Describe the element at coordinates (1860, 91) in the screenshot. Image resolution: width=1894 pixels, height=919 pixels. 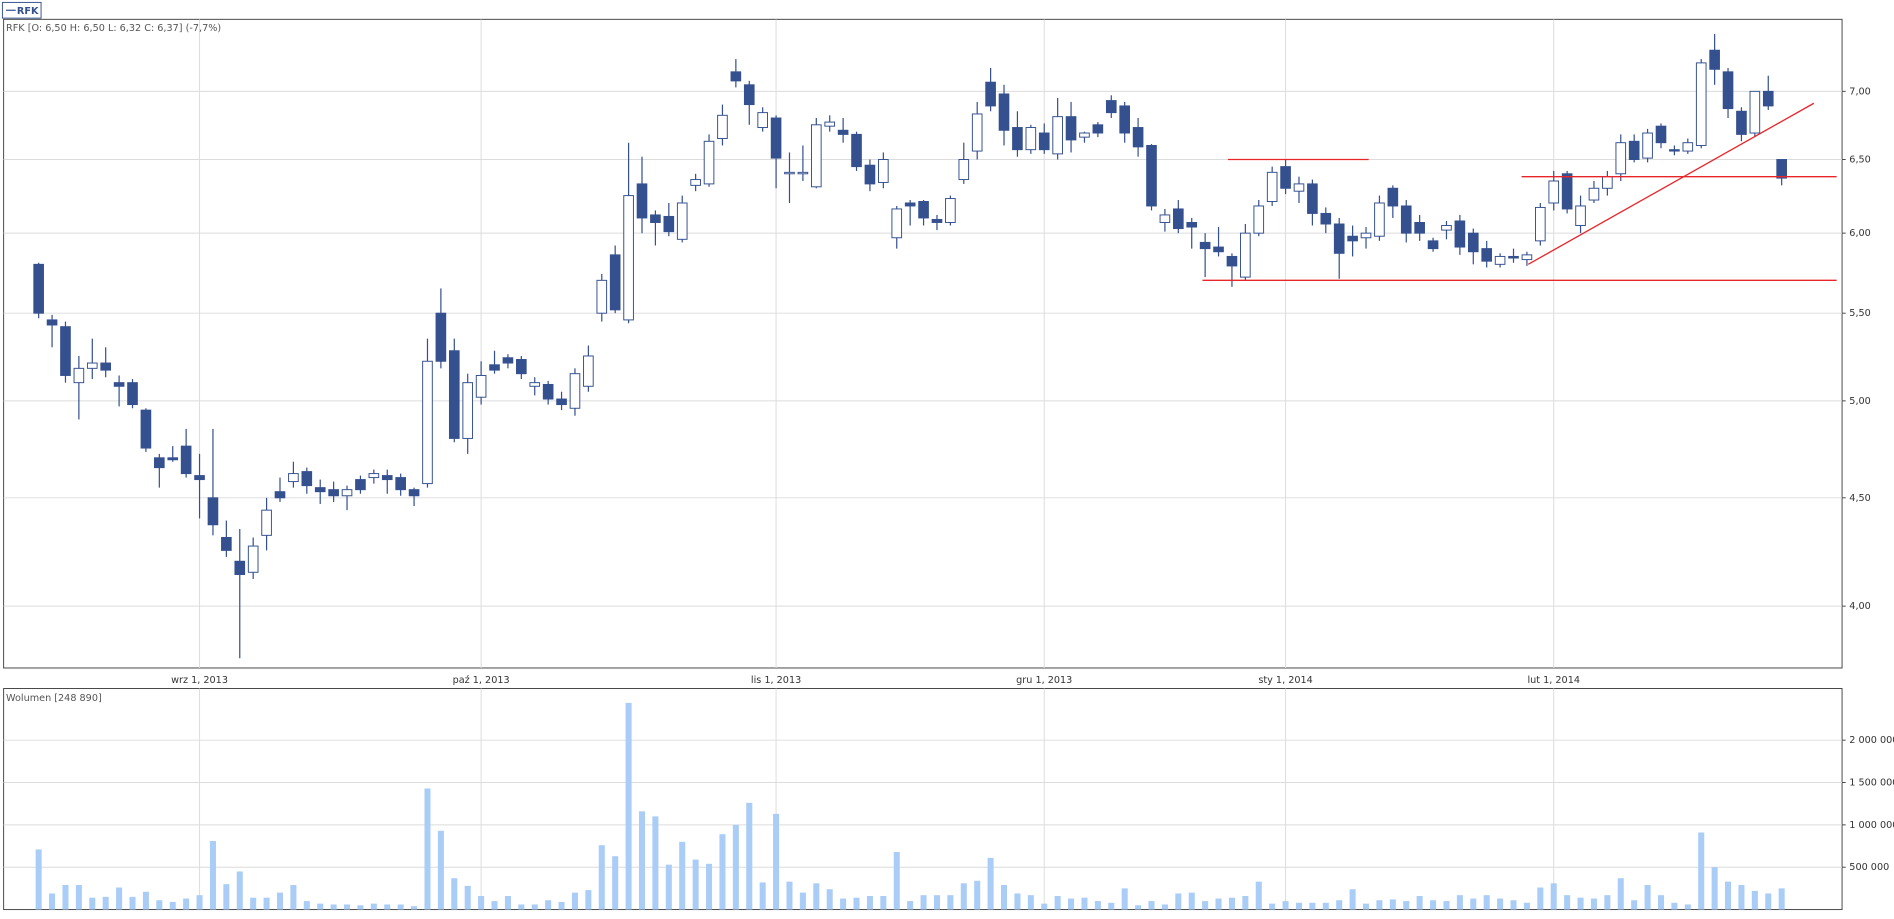
I see `y-tick-label: 7,00` at that location.